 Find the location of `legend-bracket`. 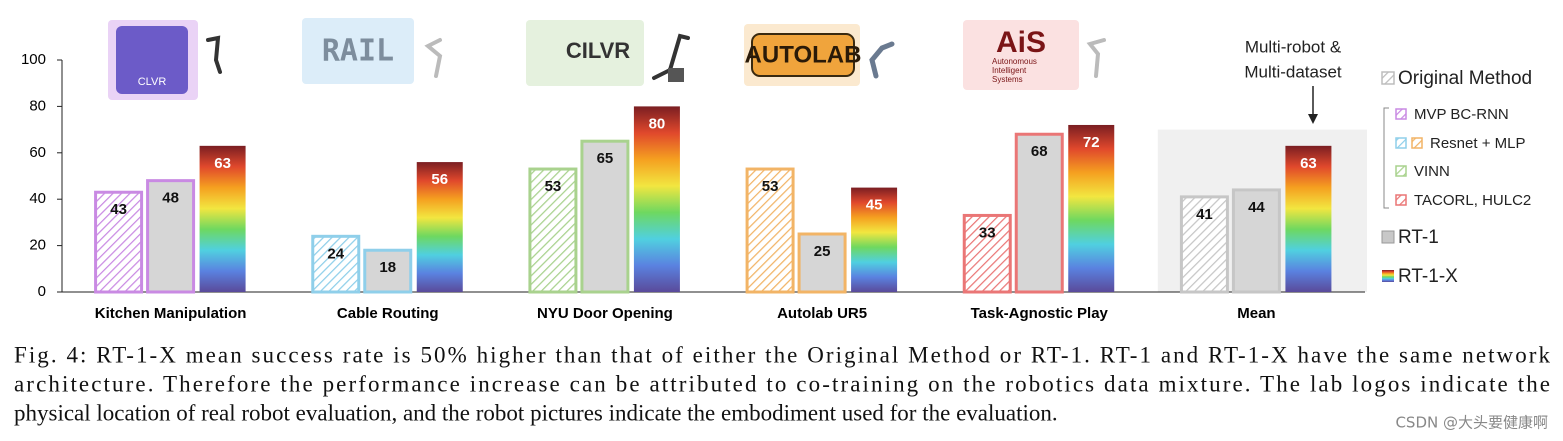

legend-bracket is located at coordinates (1386, 158).